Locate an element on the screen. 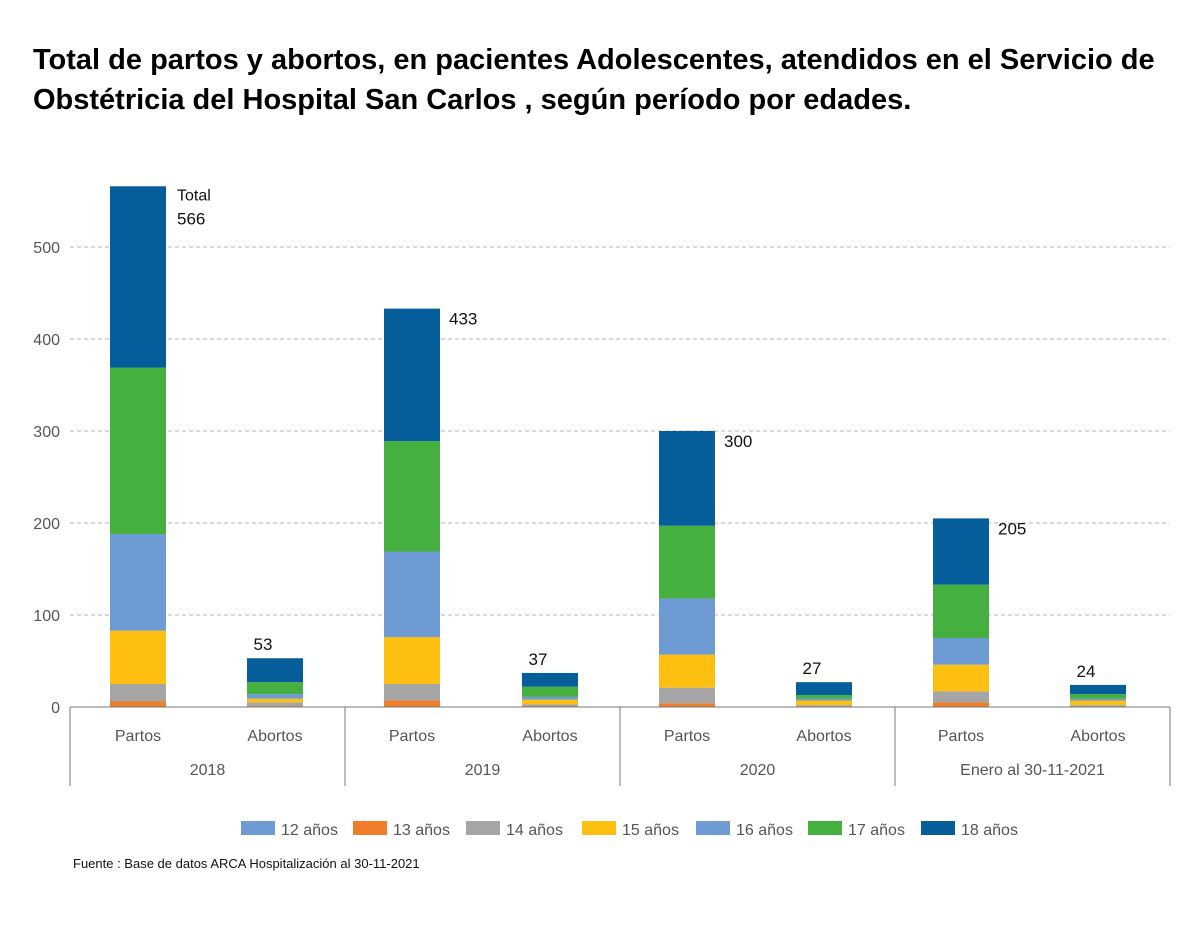  legend-label: 15 años is located at coordinates (650, 830).